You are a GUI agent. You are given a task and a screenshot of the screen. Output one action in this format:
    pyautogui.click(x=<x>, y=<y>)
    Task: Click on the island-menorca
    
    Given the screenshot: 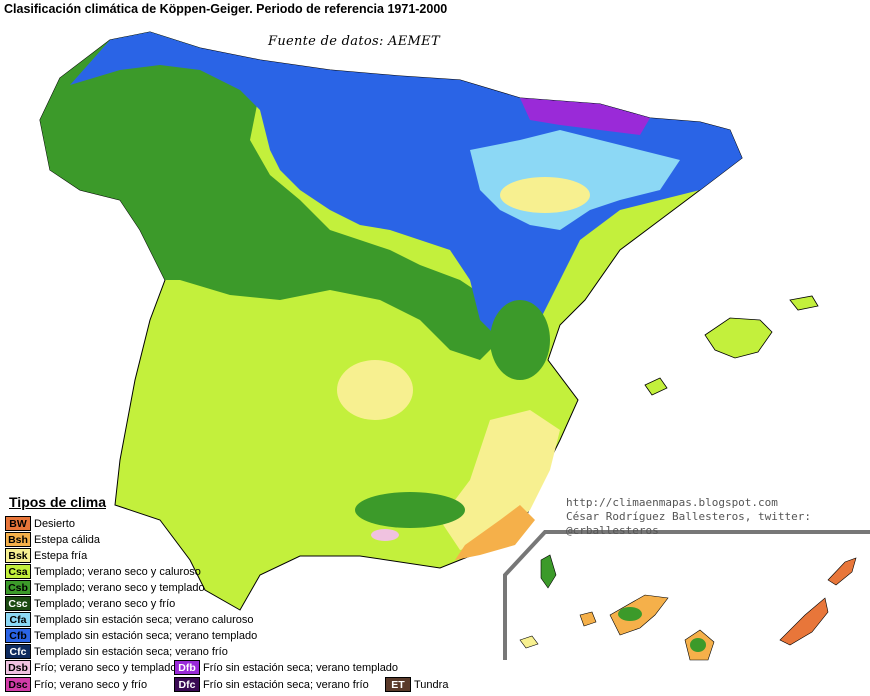 What is the action you would take?
    pyautogui.click(x=804, y=303)
    